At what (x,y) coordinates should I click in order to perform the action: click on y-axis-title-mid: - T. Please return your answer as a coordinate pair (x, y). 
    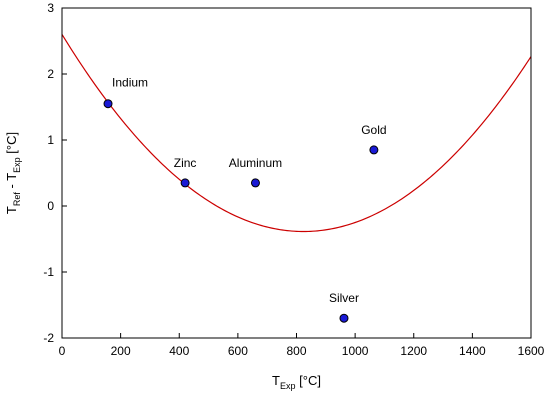
    Looking at the image, I should click on (11, 182).